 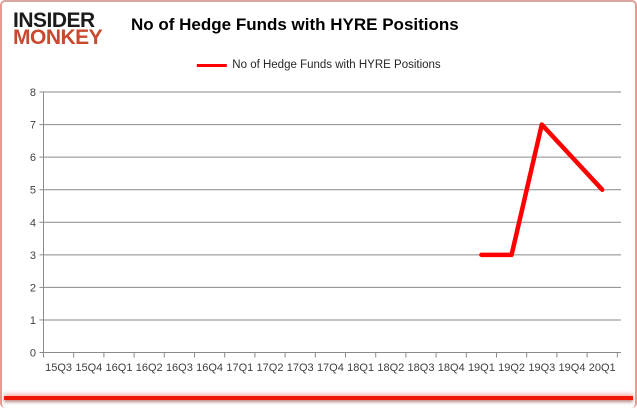 I want to click on y-axis-label: 1, so click(x=33, y=321).